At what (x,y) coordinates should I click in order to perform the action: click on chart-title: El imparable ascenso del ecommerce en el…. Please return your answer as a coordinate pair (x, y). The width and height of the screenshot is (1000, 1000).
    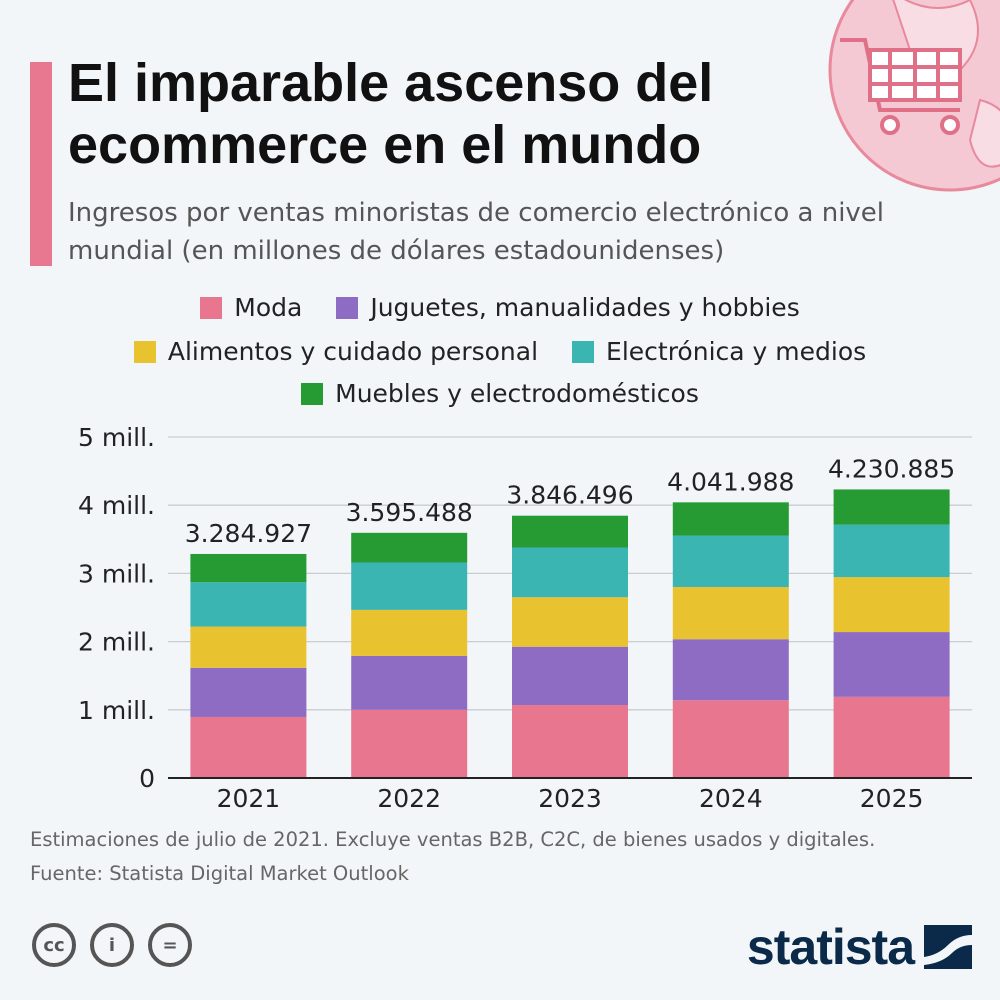
    Looking at the image, I should click on (391, 114).